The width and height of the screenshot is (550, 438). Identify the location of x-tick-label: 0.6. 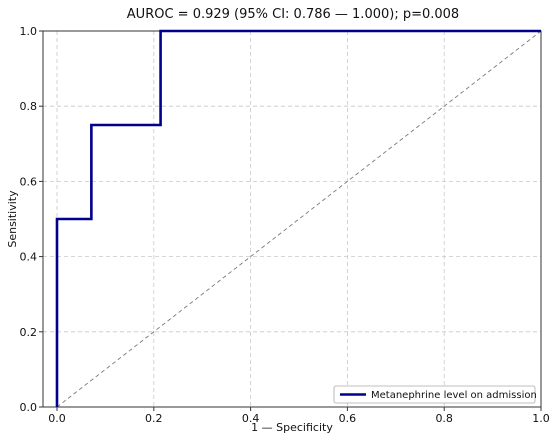
(348, 418).